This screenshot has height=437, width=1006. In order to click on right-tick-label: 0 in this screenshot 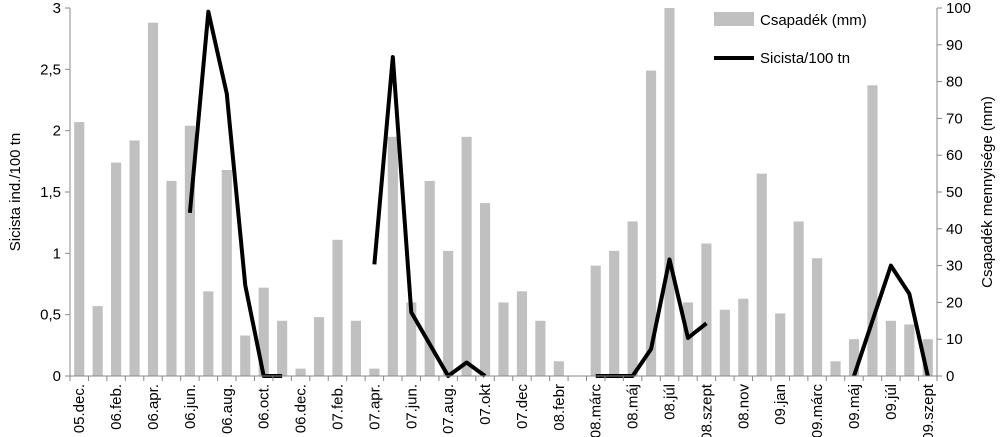, I will do `click(950, 376)`.